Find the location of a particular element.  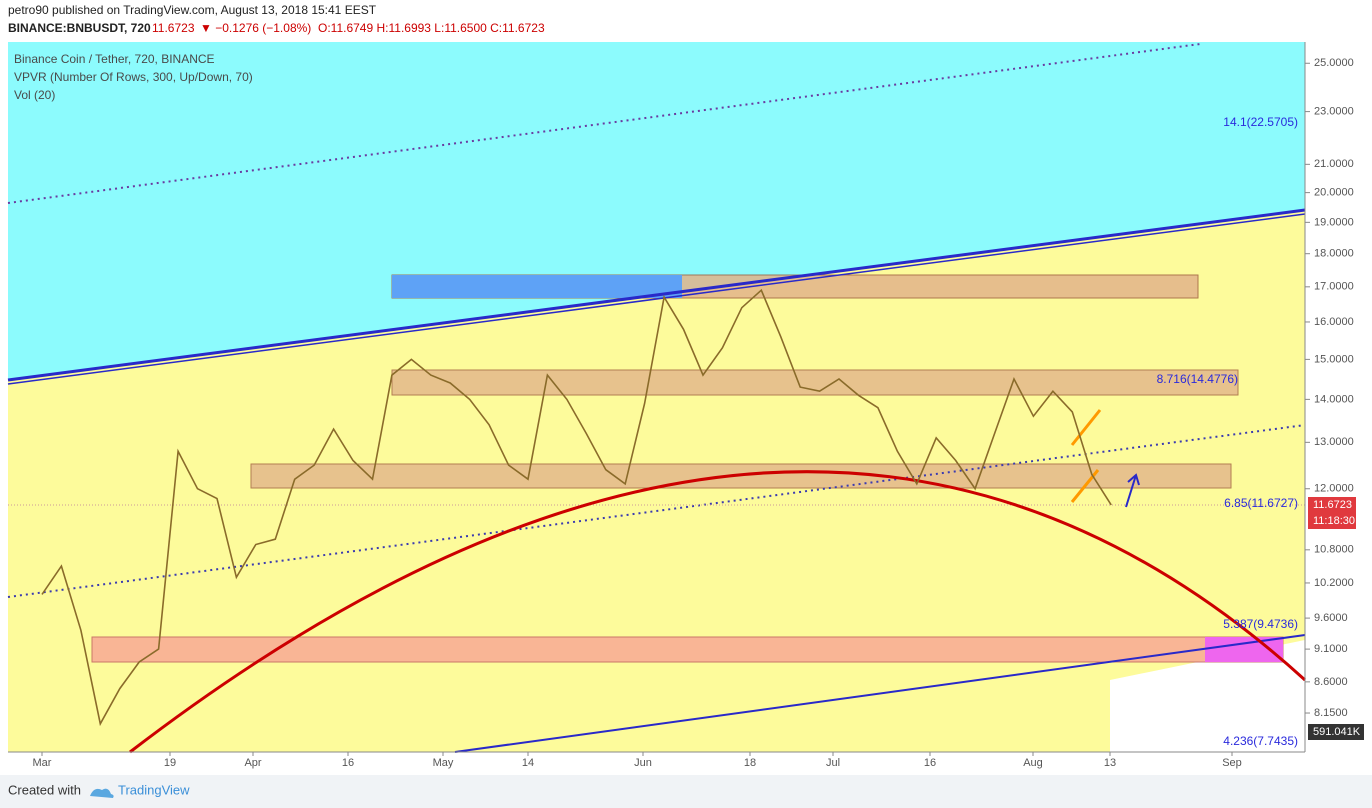

blue-box is located at coordinates (537, 286).